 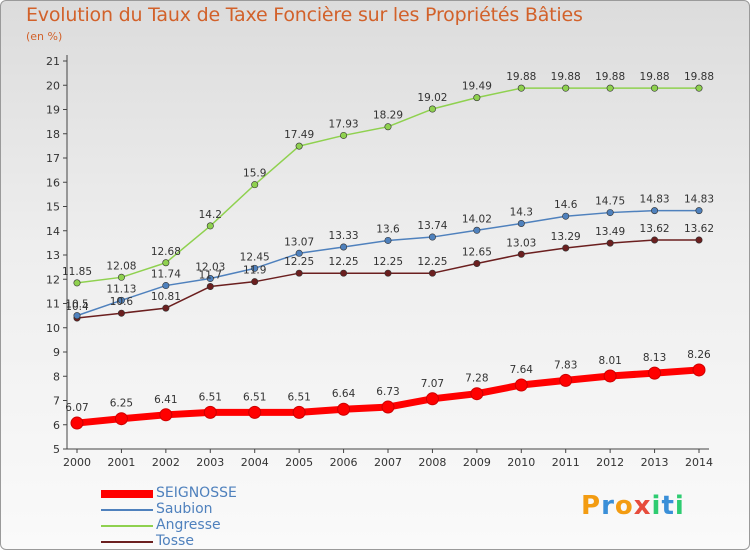 I want to click on data-label: 12.45, so click(x=255, y=257).